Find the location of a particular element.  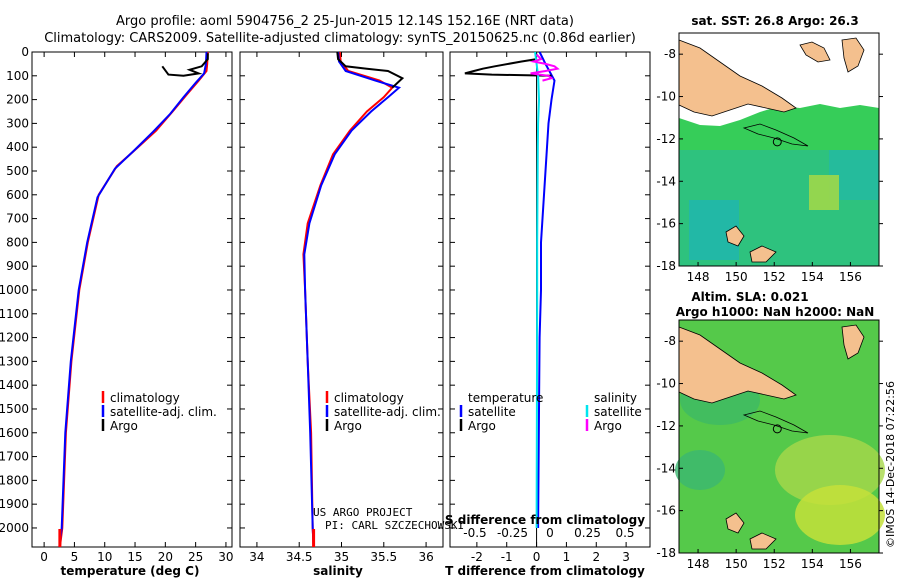

salinity-legend: climatology satellite-adj. clim. Argo is located at coordinates (383, 412).